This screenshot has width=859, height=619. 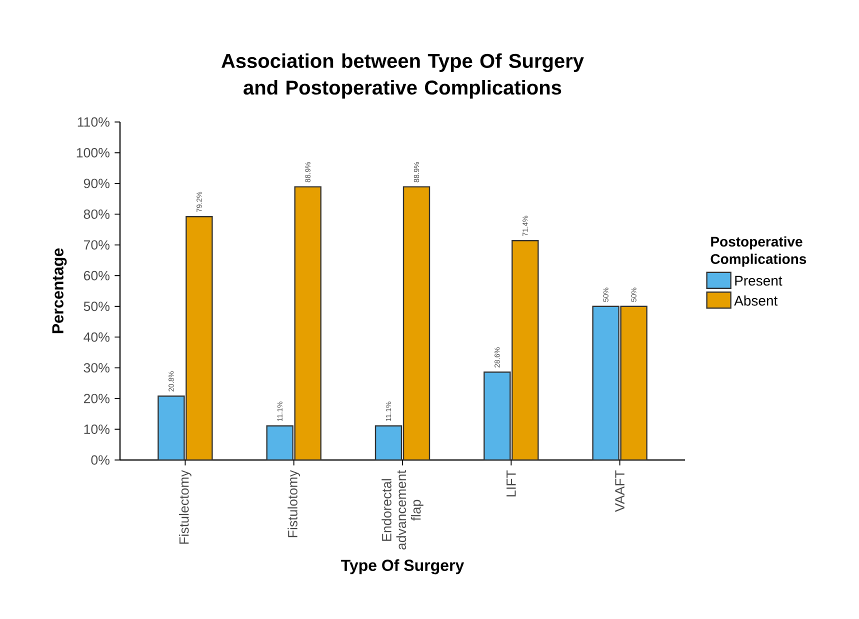 What do you see at coordinates (97, 245) in the screenshot?
I see `y-tick-label: 70%` at bounding box center [97, 245].